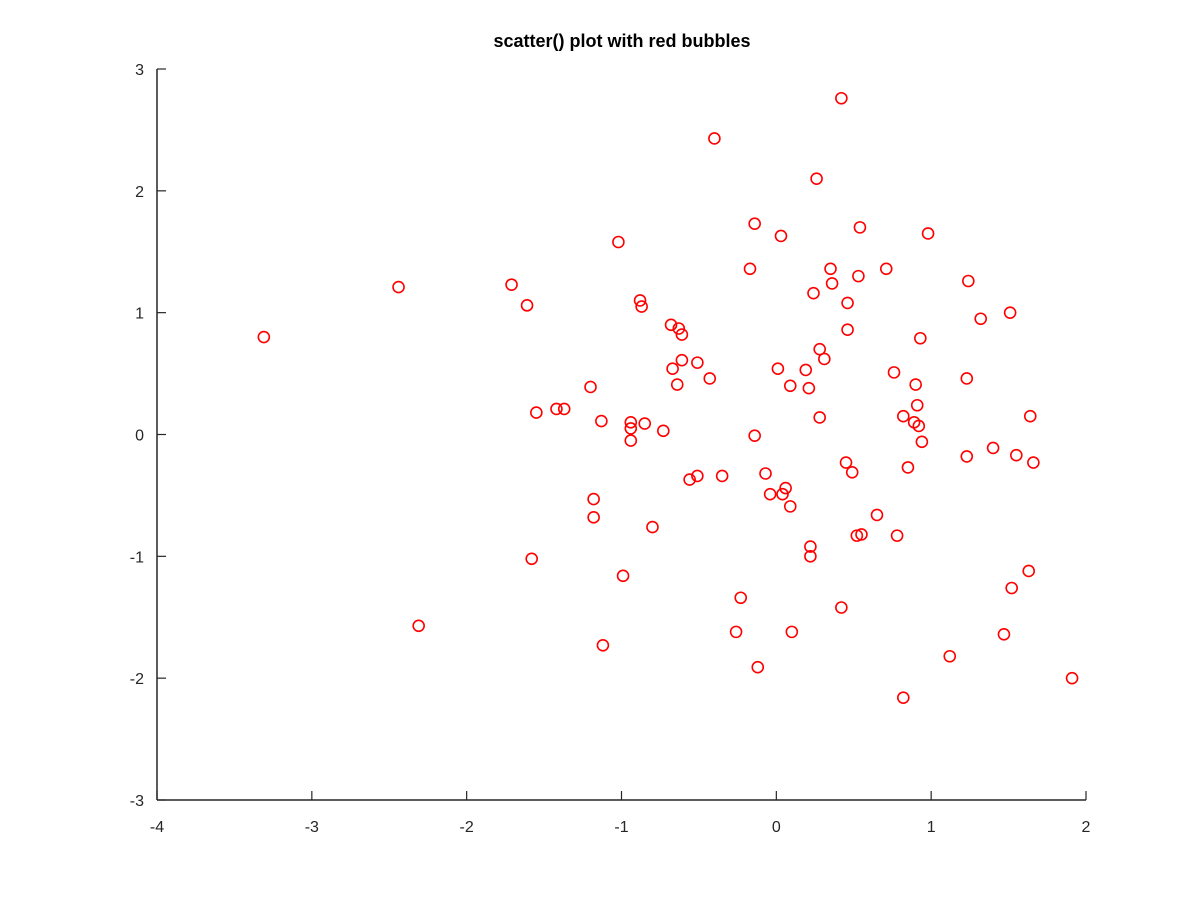 The height and width of the screenshot is (900, 1200). I want to click on y-tick-label: -2, so click(137, 679).